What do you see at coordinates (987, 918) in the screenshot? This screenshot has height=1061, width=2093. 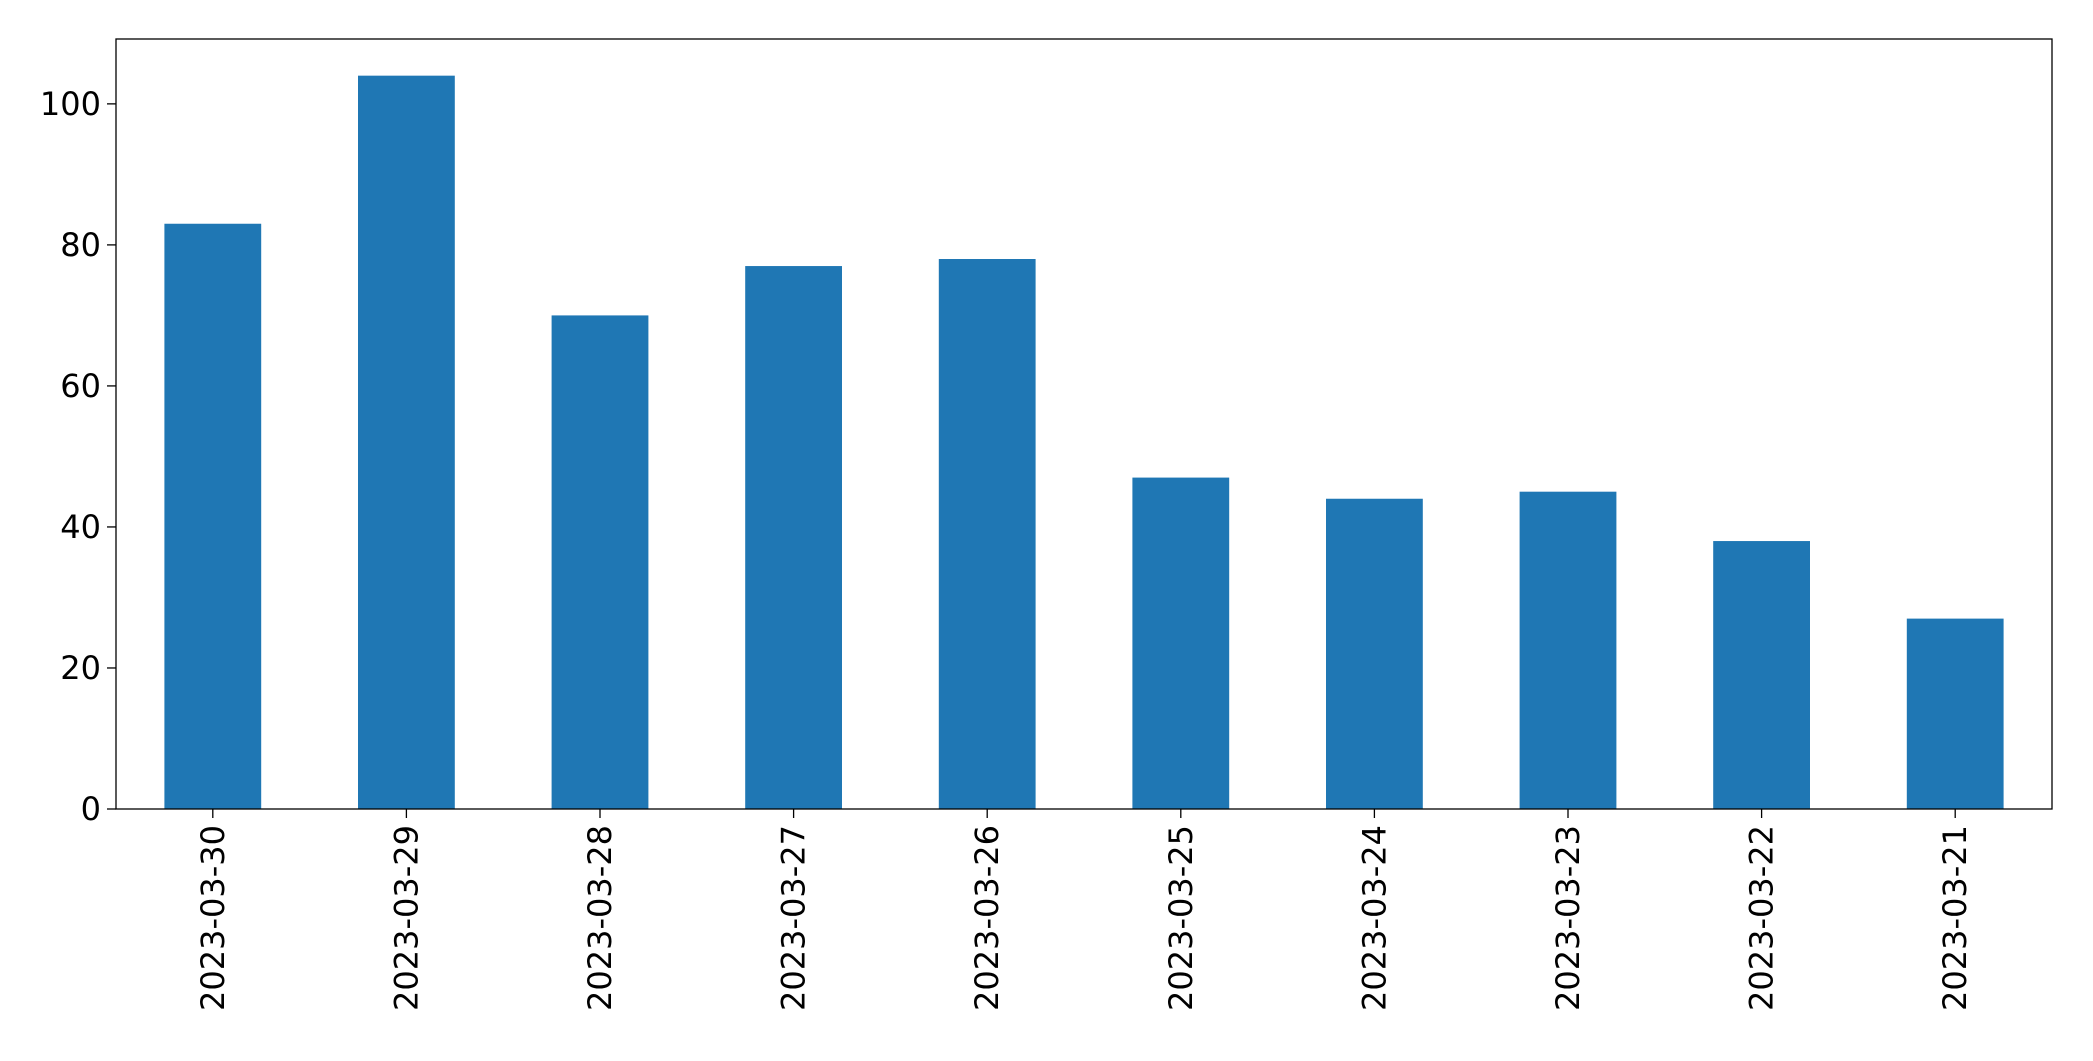 I see `x-tick-label: 2023-03-26` at bounding box center [987, 918].